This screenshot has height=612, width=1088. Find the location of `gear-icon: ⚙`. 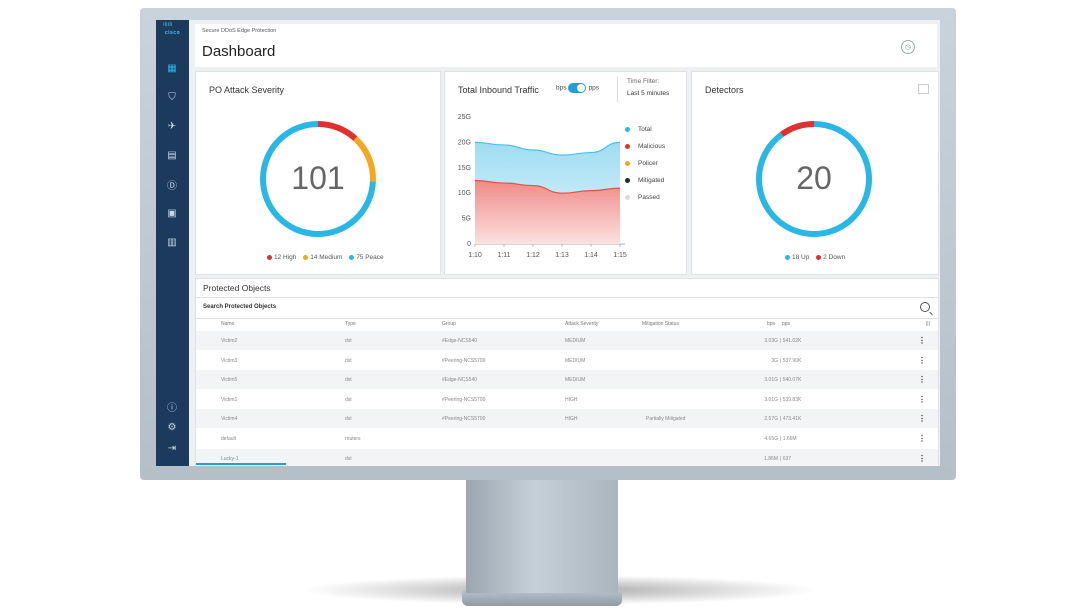

gear-icon: ⚙ is located at coordinates (172, 427).